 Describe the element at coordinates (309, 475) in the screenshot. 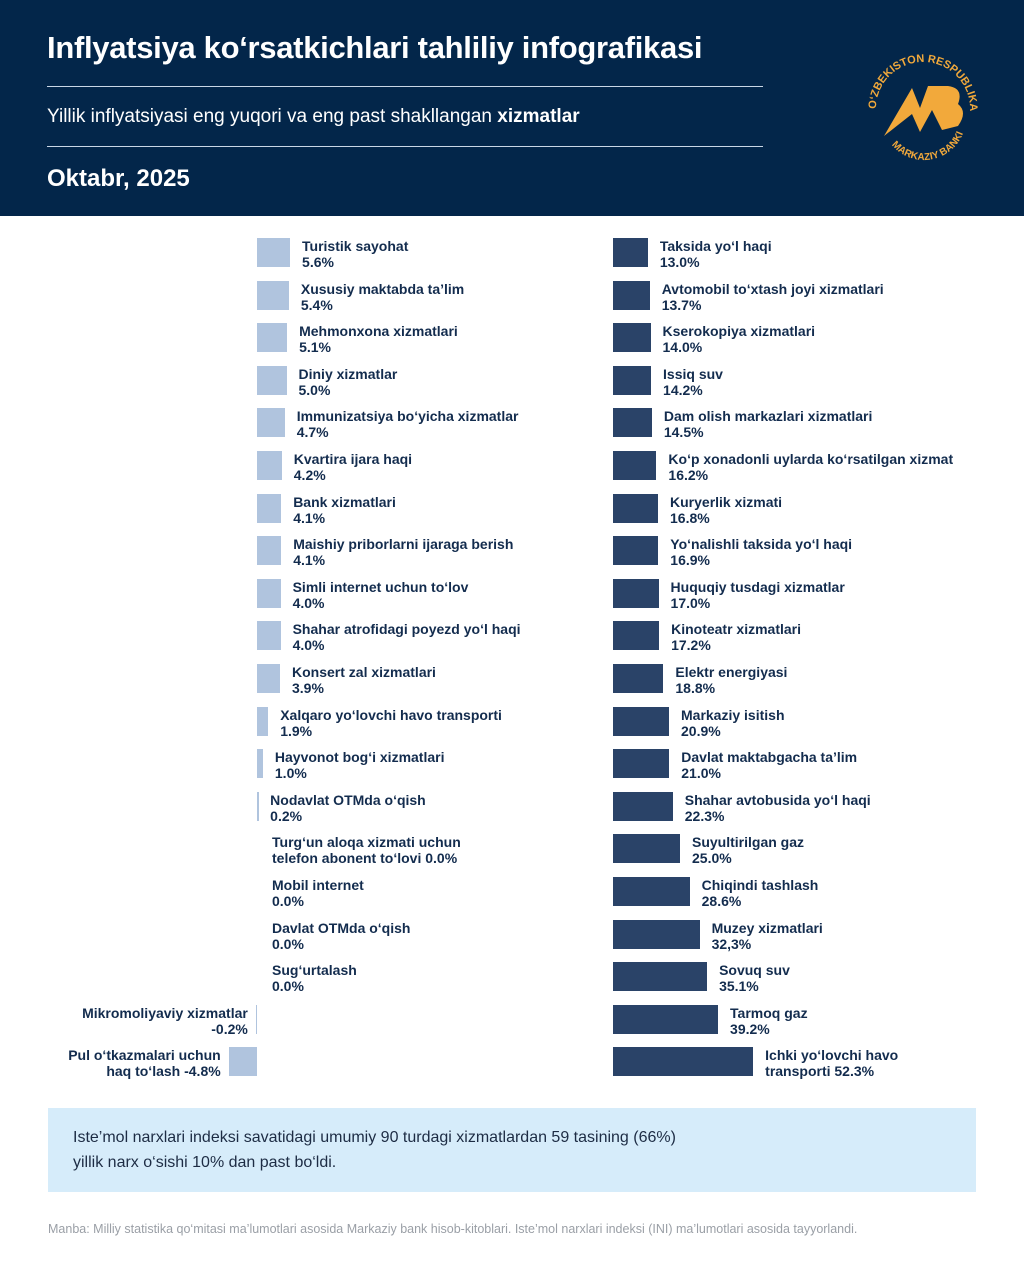

I see `value-label: 4.2%` at that location.